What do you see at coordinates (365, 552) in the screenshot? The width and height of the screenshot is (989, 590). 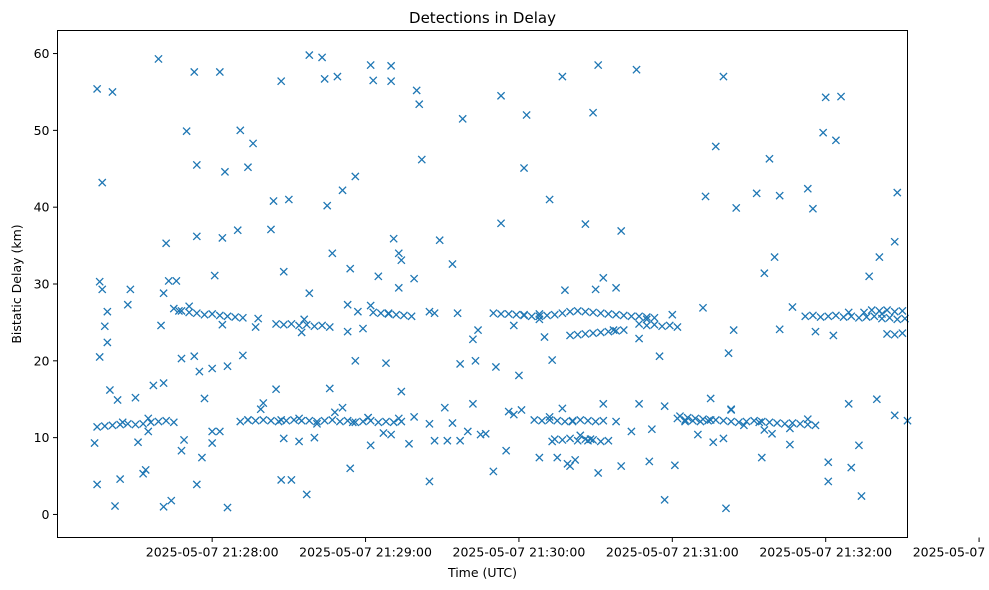 I see `x-tick-label: 2025-05-07 21:29:00` at bounding box center [365, 552].